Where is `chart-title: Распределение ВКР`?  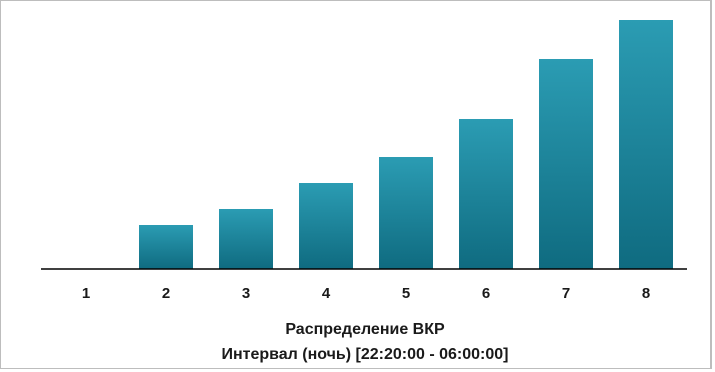 chart-title: Распределение ВКР is located at coordinates (365, 329).